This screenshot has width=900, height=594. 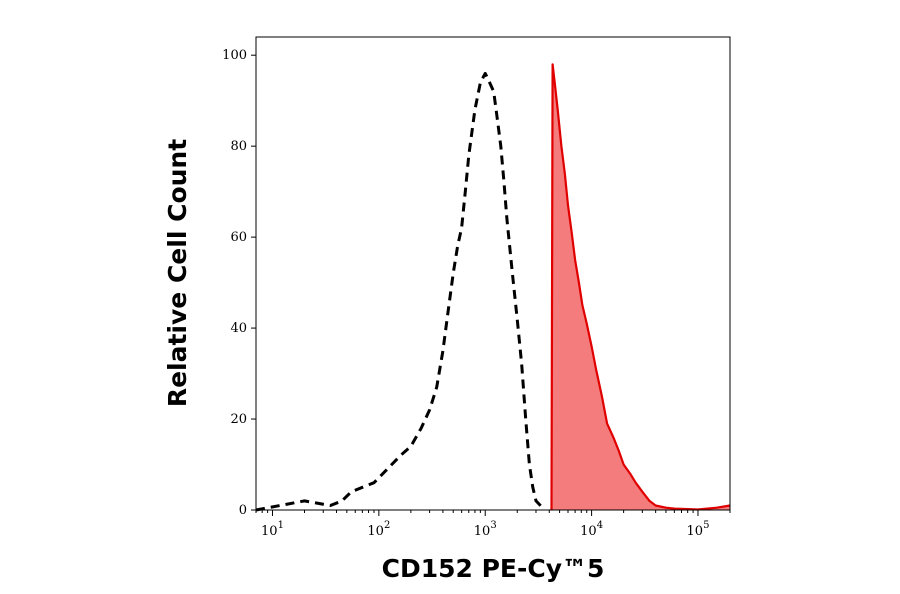 What do you see at coordinates (238, 328) in the screenshot?
I see `y-tick-label: 40` at bounding box center [238, 328].